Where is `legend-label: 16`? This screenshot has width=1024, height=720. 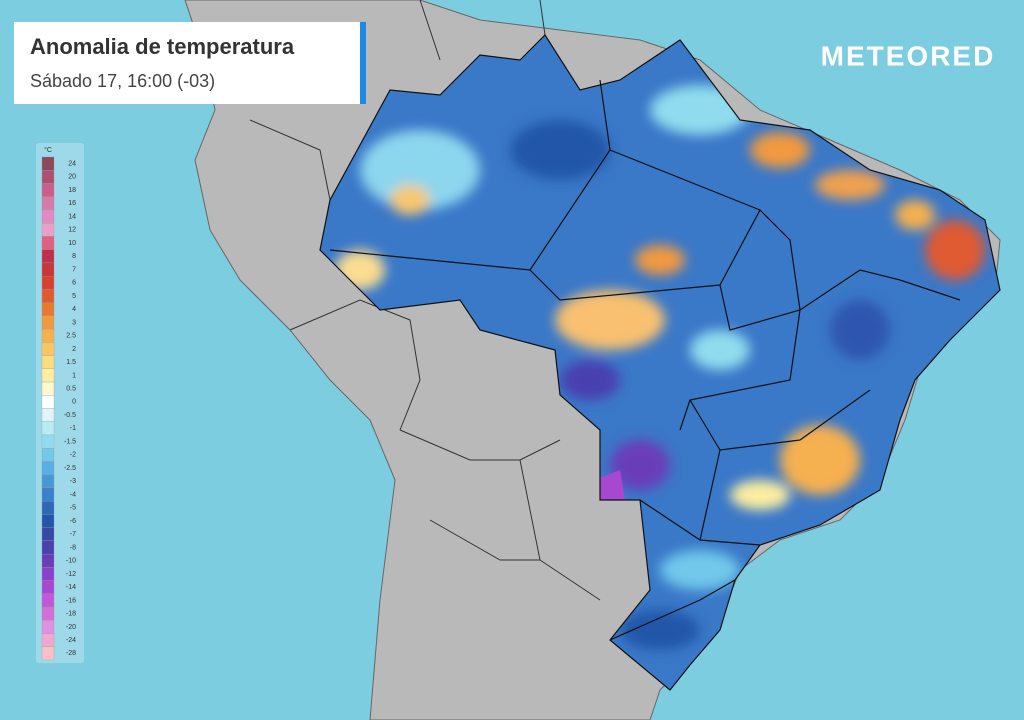 legend-label: 16 is located at coordinates (72, 203).